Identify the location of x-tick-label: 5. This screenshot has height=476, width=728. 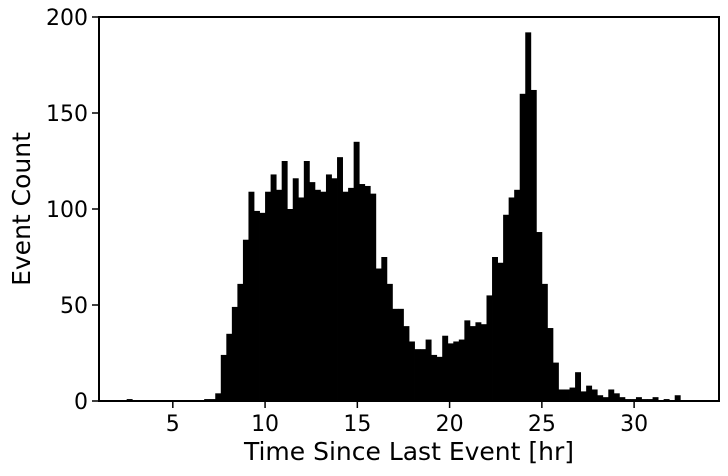
(173, 424).